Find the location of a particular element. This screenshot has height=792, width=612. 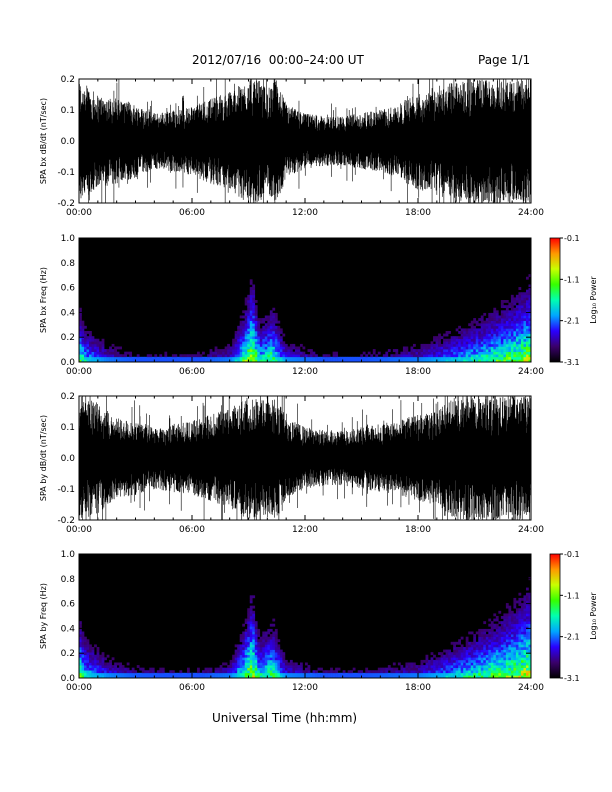

y-tick-label: 0.1 is located at coordinates (68, 428).